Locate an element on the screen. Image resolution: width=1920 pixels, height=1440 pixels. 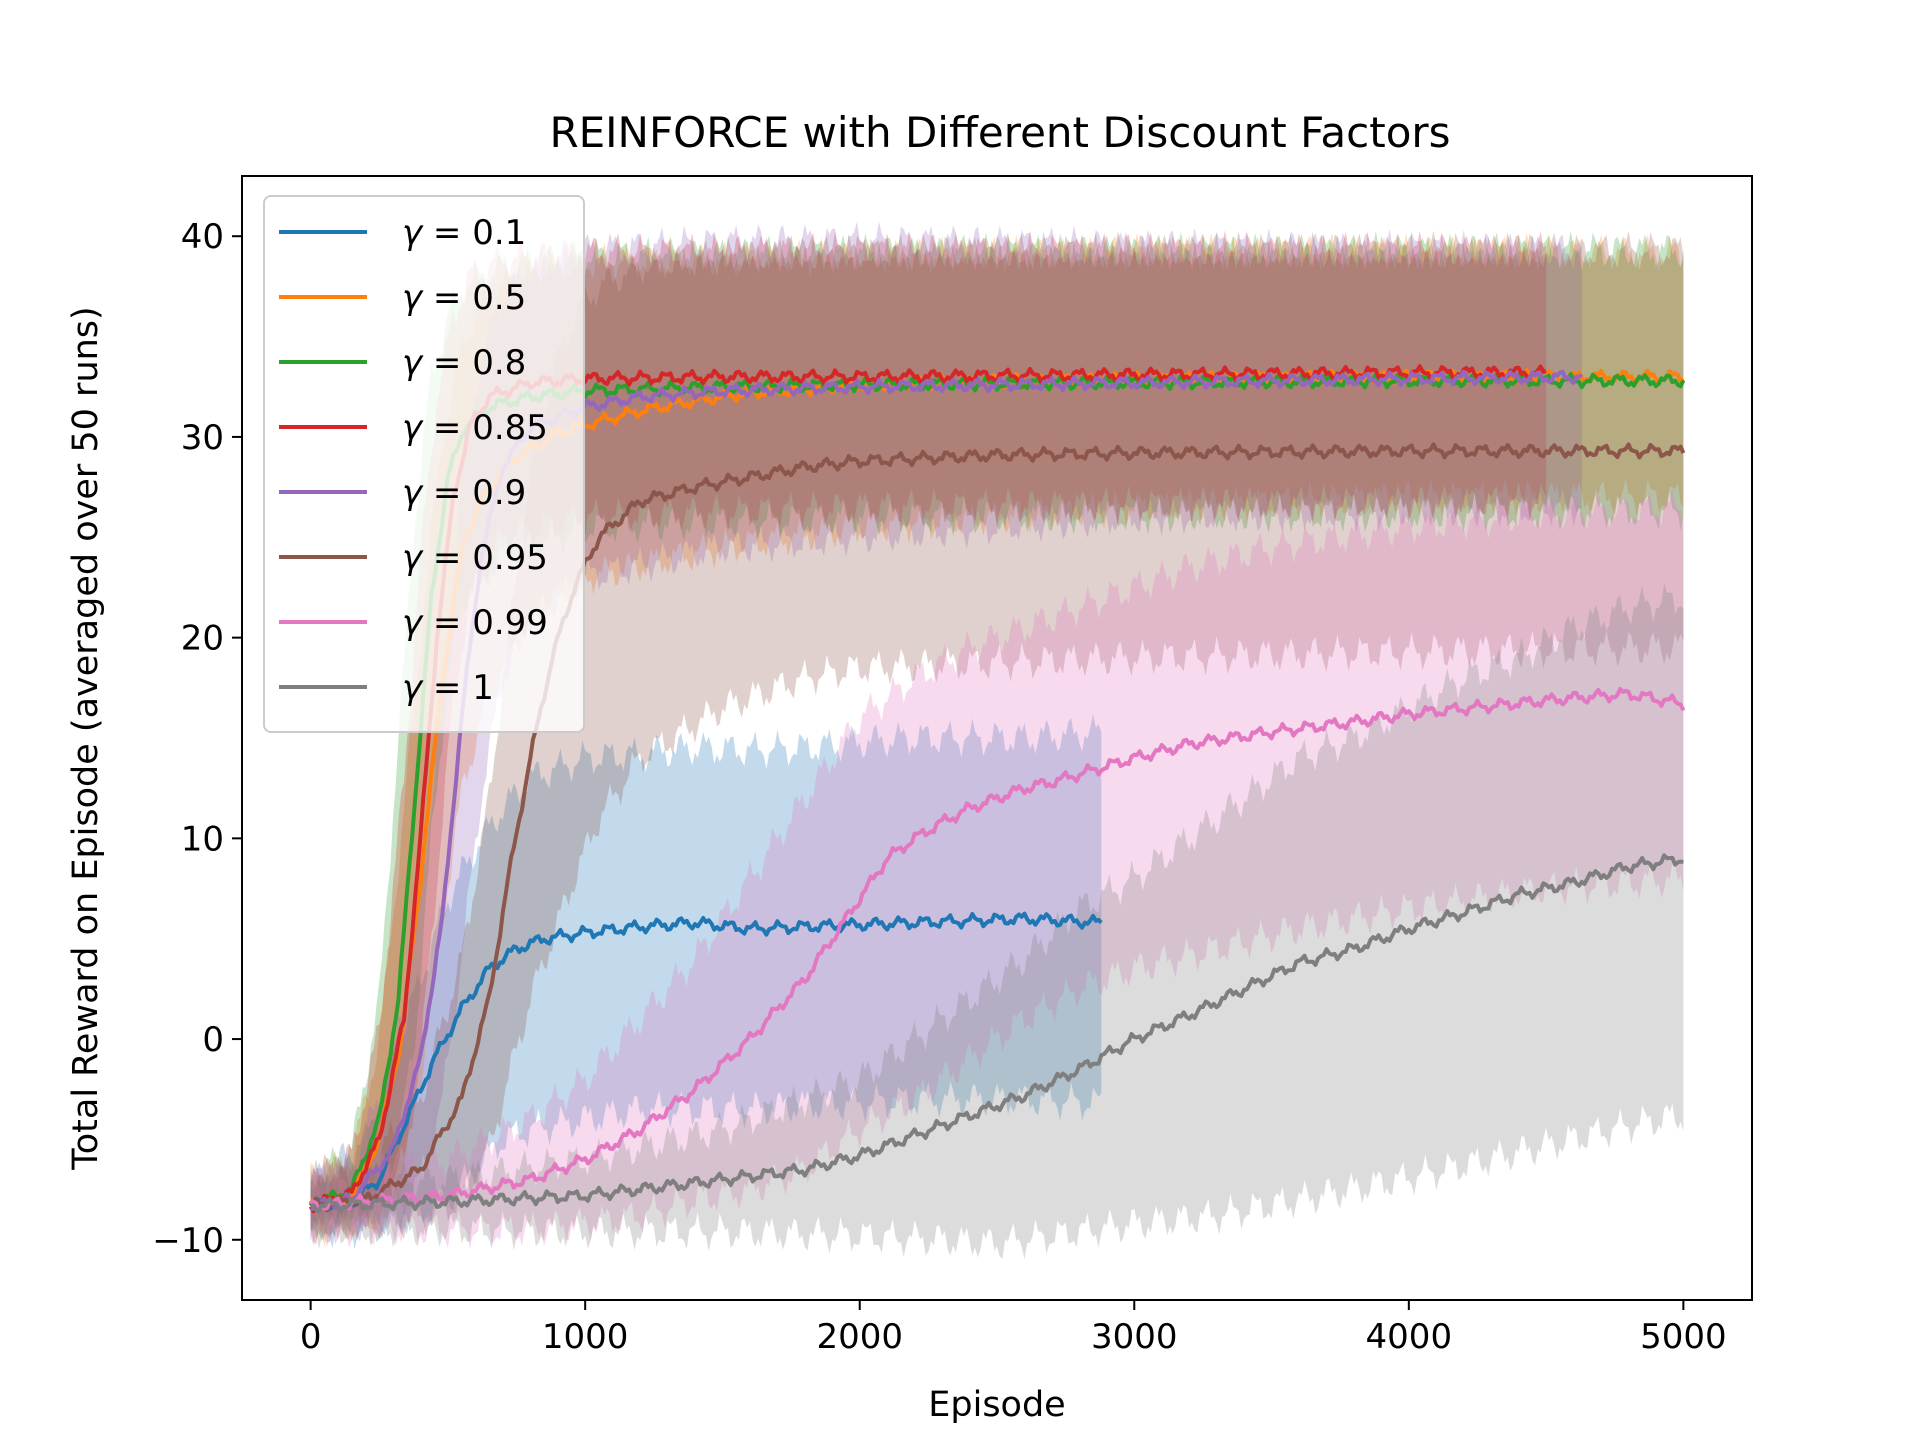
legend-box is located at coordinates (424, 464).